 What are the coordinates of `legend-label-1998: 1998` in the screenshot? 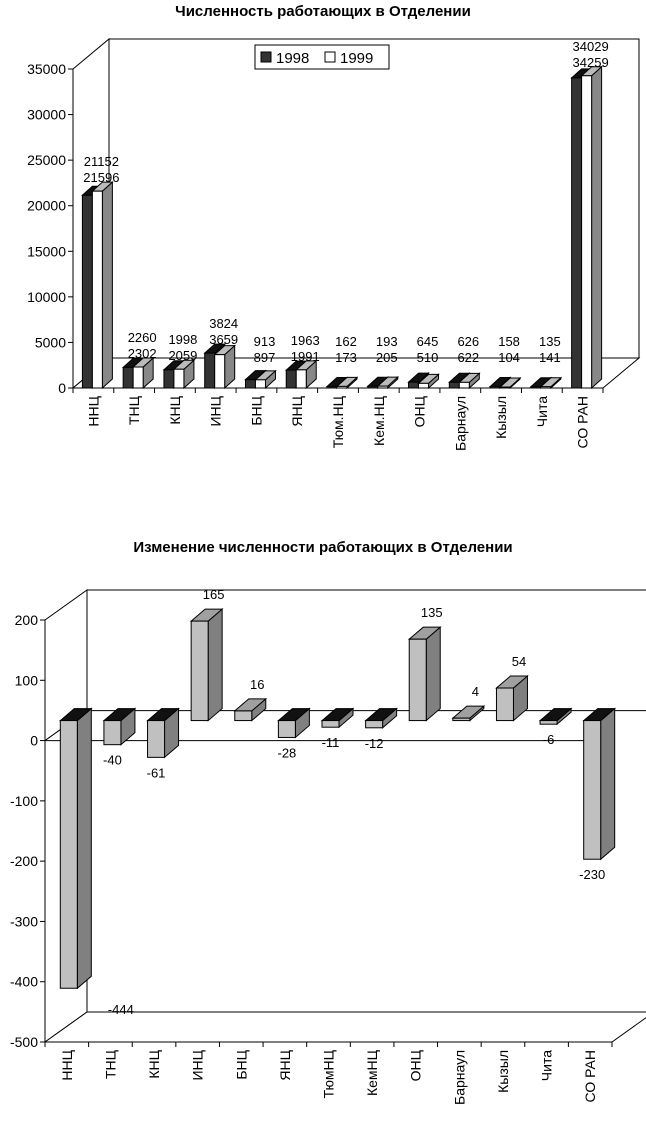 It's located at (292, 58).